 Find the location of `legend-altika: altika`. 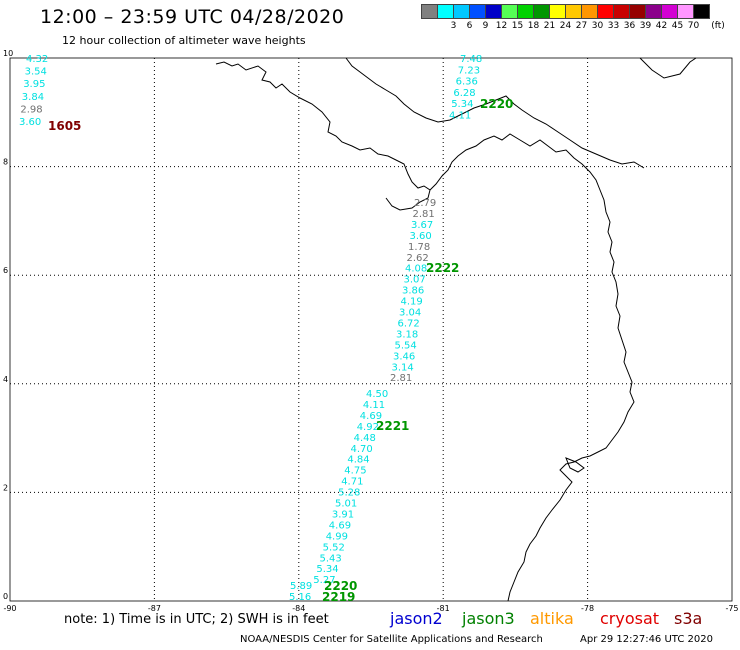

legend-altika: altika is located at coordinates (552, 618).